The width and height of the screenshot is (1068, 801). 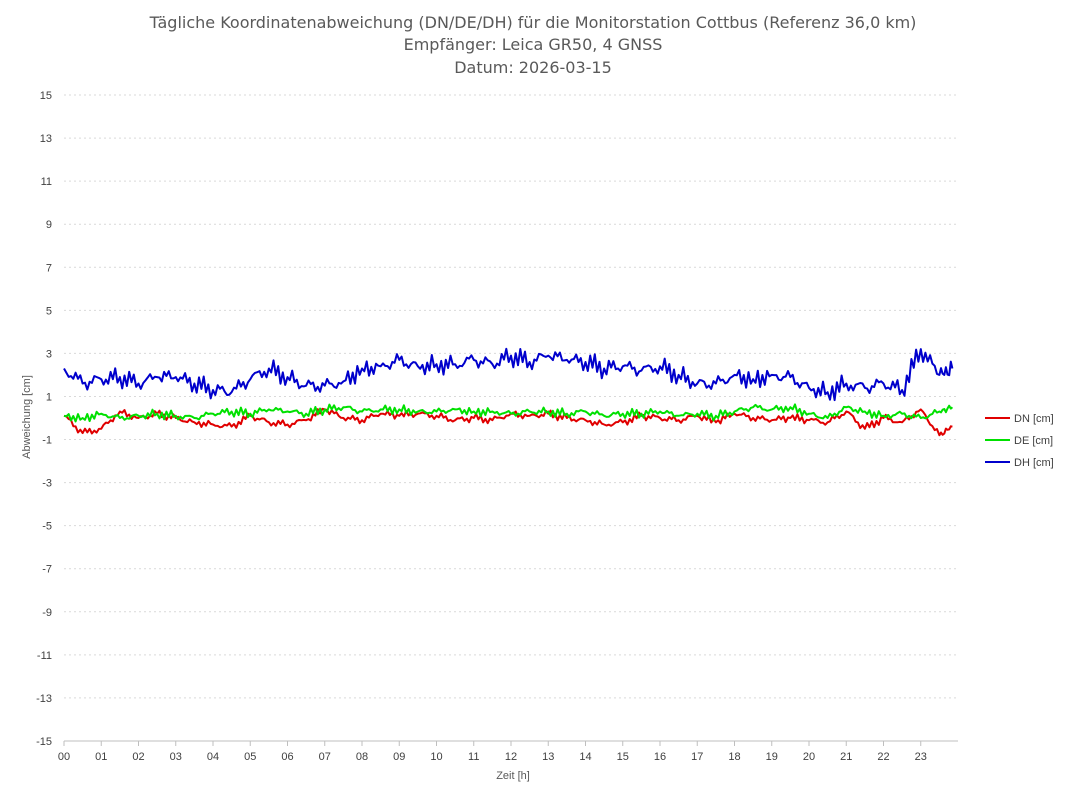 I want to click on y-tick-label: -11, so click(x=44, y=656).